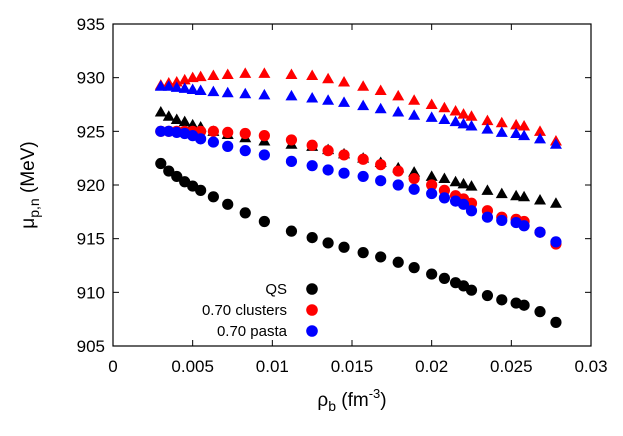 This screenshot has width=623, height=436. Describe the element at coordinates (91, 239) in the screenshot. I see `y-tick-label: 915` at that location.